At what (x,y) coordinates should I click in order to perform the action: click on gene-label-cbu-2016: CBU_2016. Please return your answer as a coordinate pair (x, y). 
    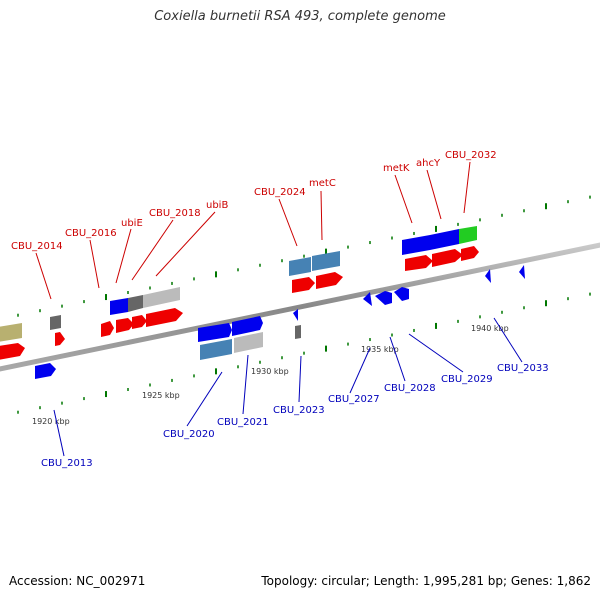
    Looking at the image, I should click on (91, 233).